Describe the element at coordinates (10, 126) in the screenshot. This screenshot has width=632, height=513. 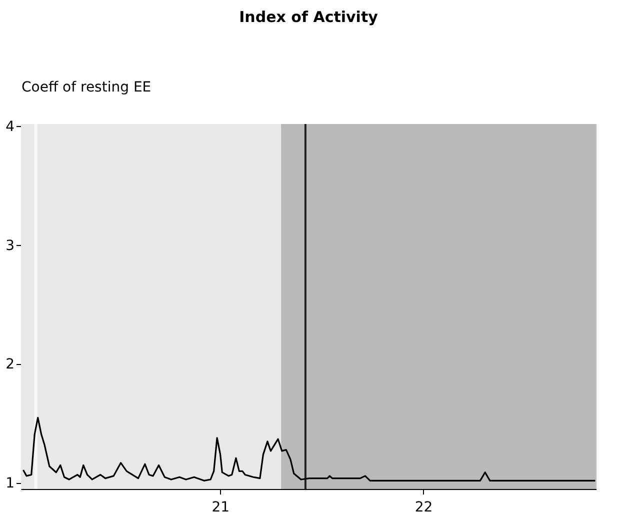
I see `y-tick-label: 4` at that location.